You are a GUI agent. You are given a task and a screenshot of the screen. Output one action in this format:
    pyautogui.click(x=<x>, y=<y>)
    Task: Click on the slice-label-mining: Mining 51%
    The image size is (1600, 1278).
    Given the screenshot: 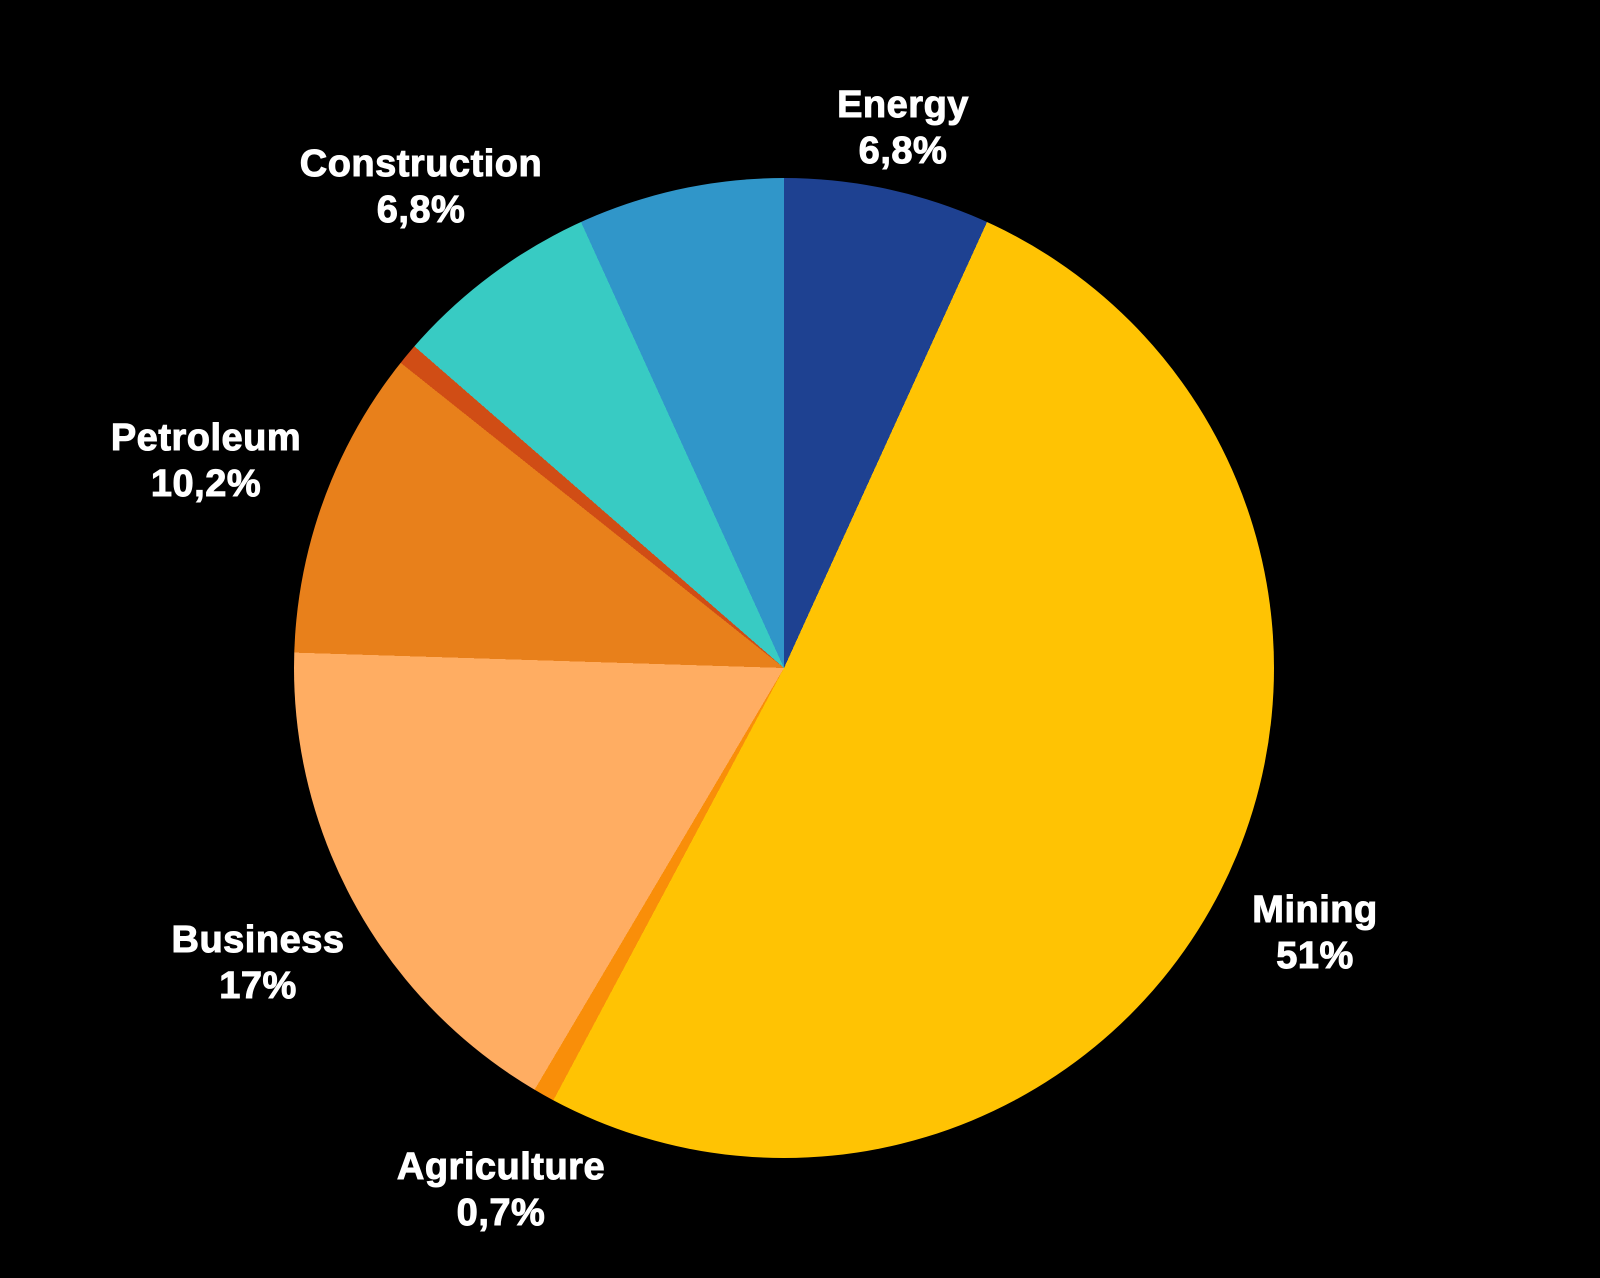 What is the action you would take?
    pyautogui.click(x=1315, y=933)
    